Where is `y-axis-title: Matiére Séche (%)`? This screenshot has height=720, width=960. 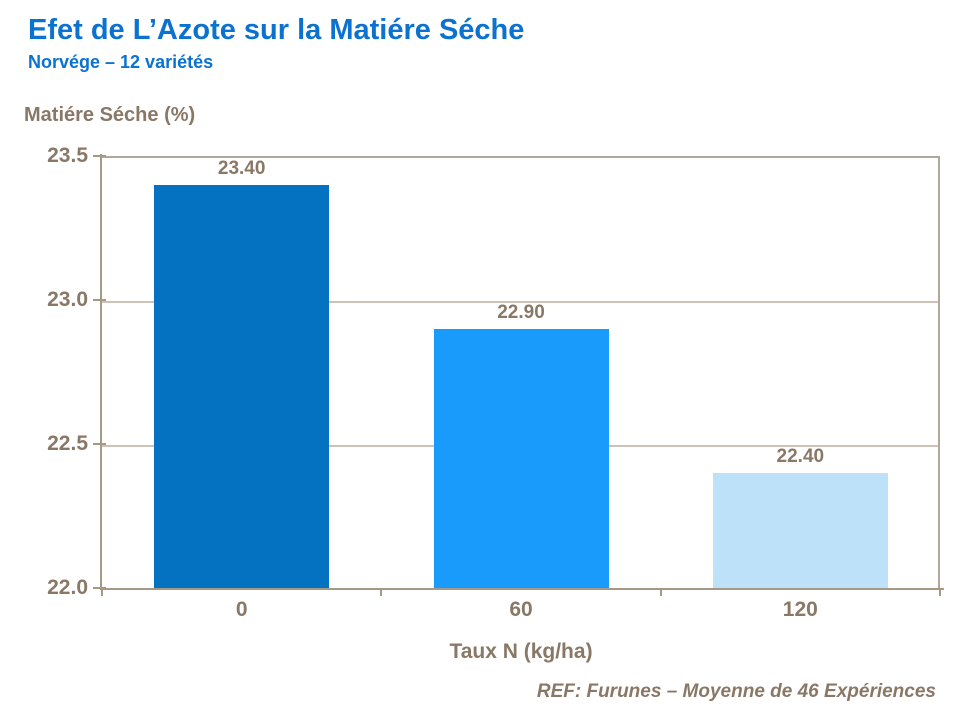 y-axis-title: Matiére Séche (%) is located at coordinates (110, 115).